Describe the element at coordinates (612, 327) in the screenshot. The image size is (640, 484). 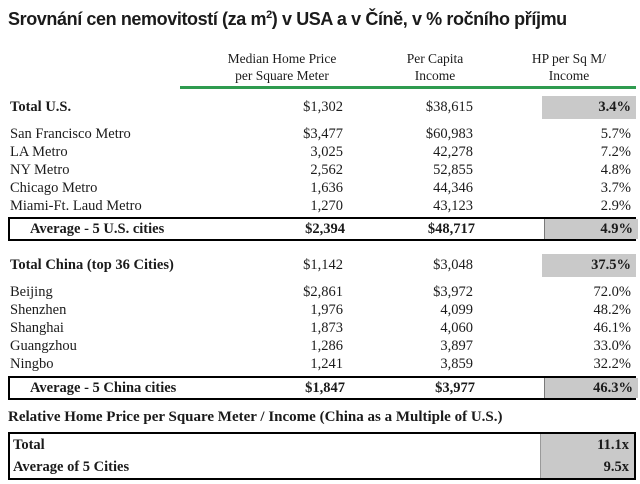
I see `ratio-cell: 46.1%` at that location.